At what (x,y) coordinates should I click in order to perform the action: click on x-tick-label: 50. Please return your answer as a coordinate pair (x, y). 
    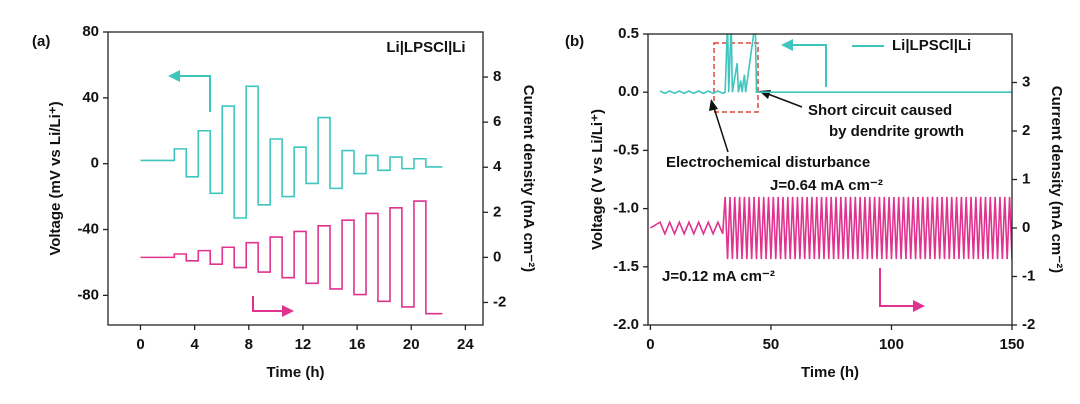
    Looking at the image, I should click on (771, 344).